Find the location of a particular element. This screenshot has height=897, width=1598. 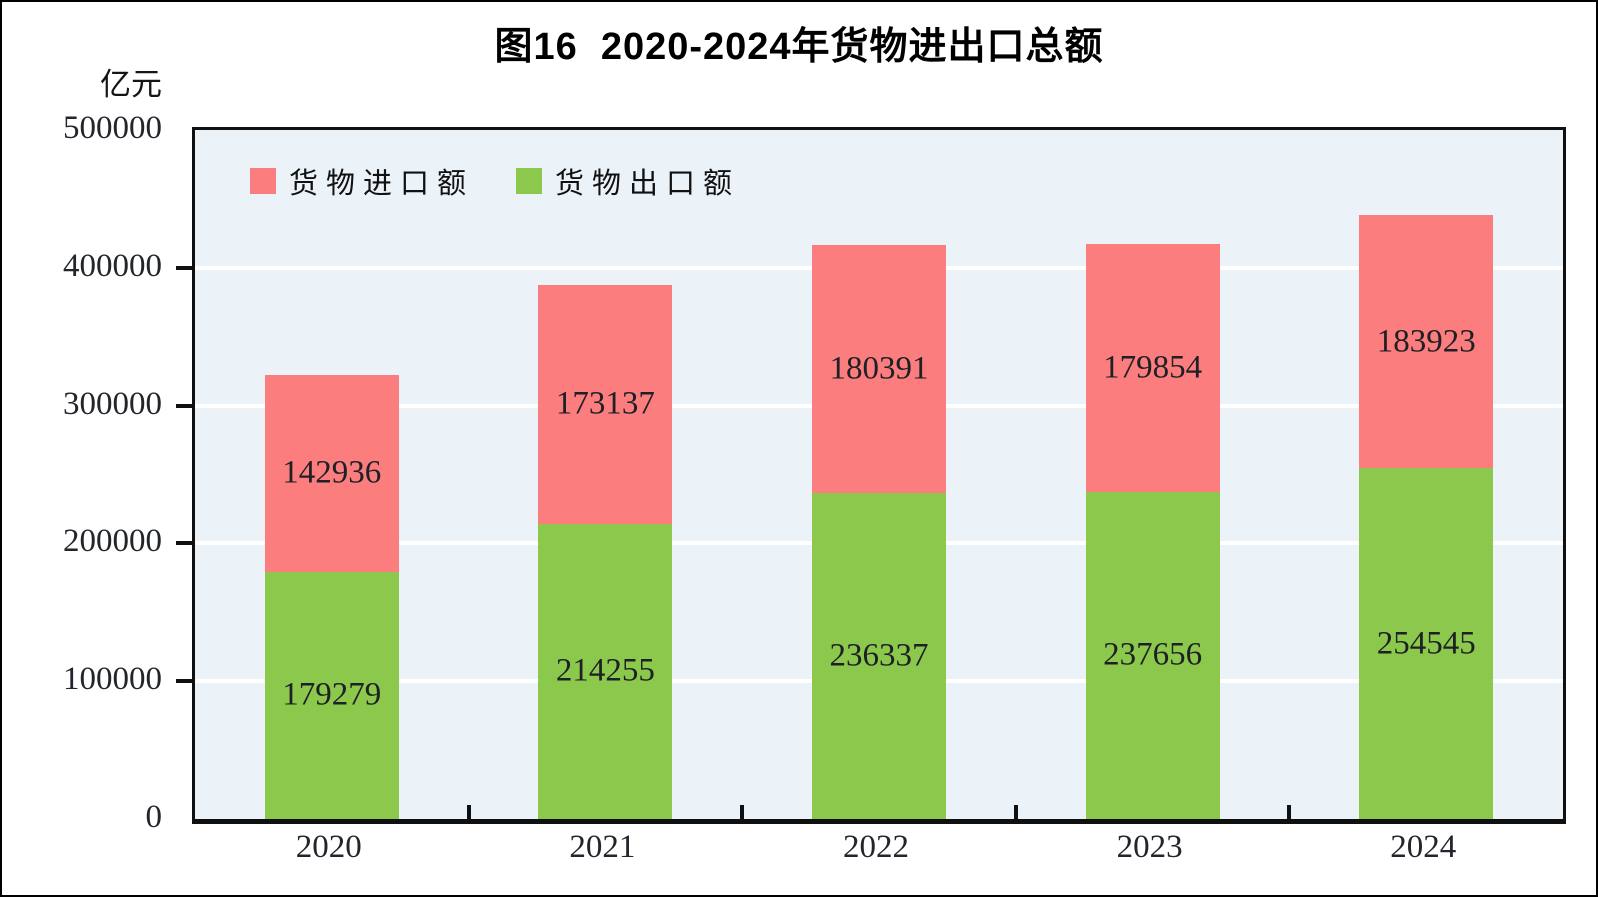

y-tick-label-500000: 500000 is located at coordinates (112, 128).